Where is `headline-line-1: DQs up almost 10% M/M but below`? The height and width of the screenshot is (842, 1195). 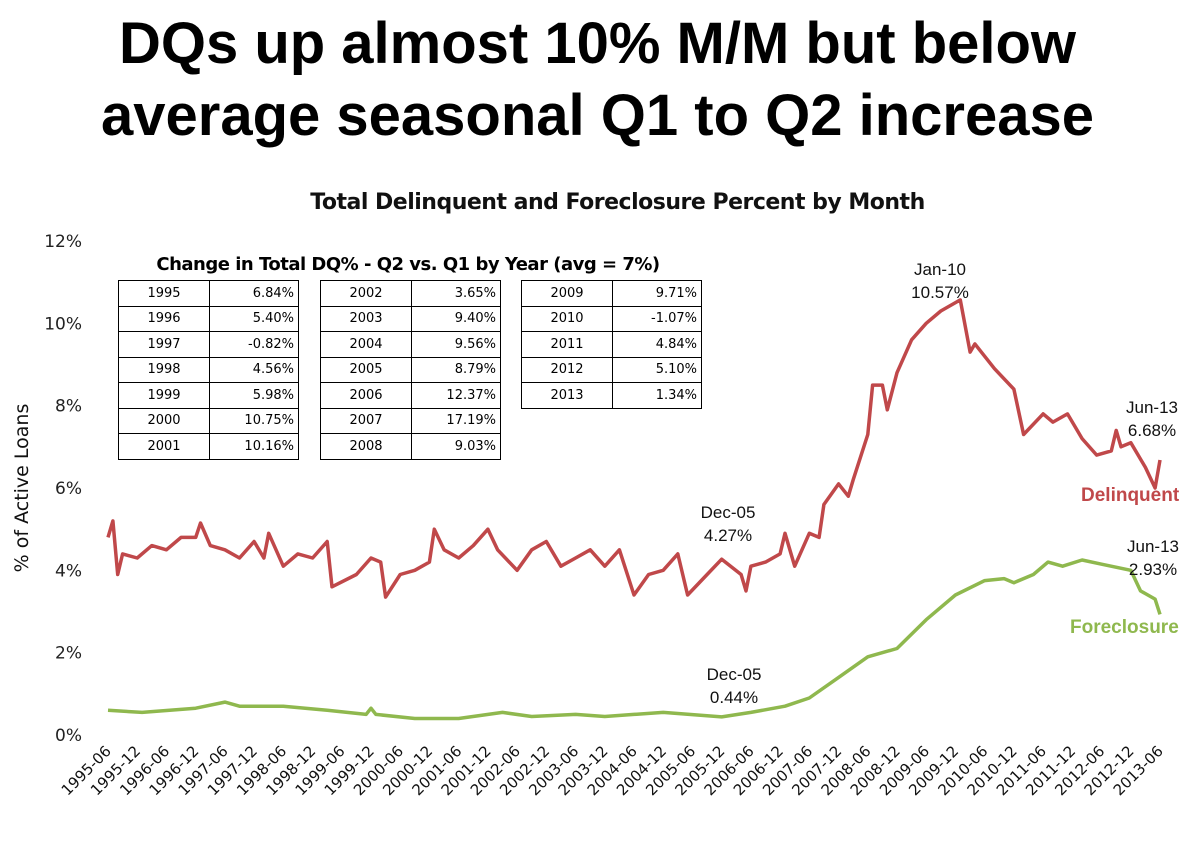 headline-line-1: DQs up almost 10% M/M but below is located at coordinates (597, 43).